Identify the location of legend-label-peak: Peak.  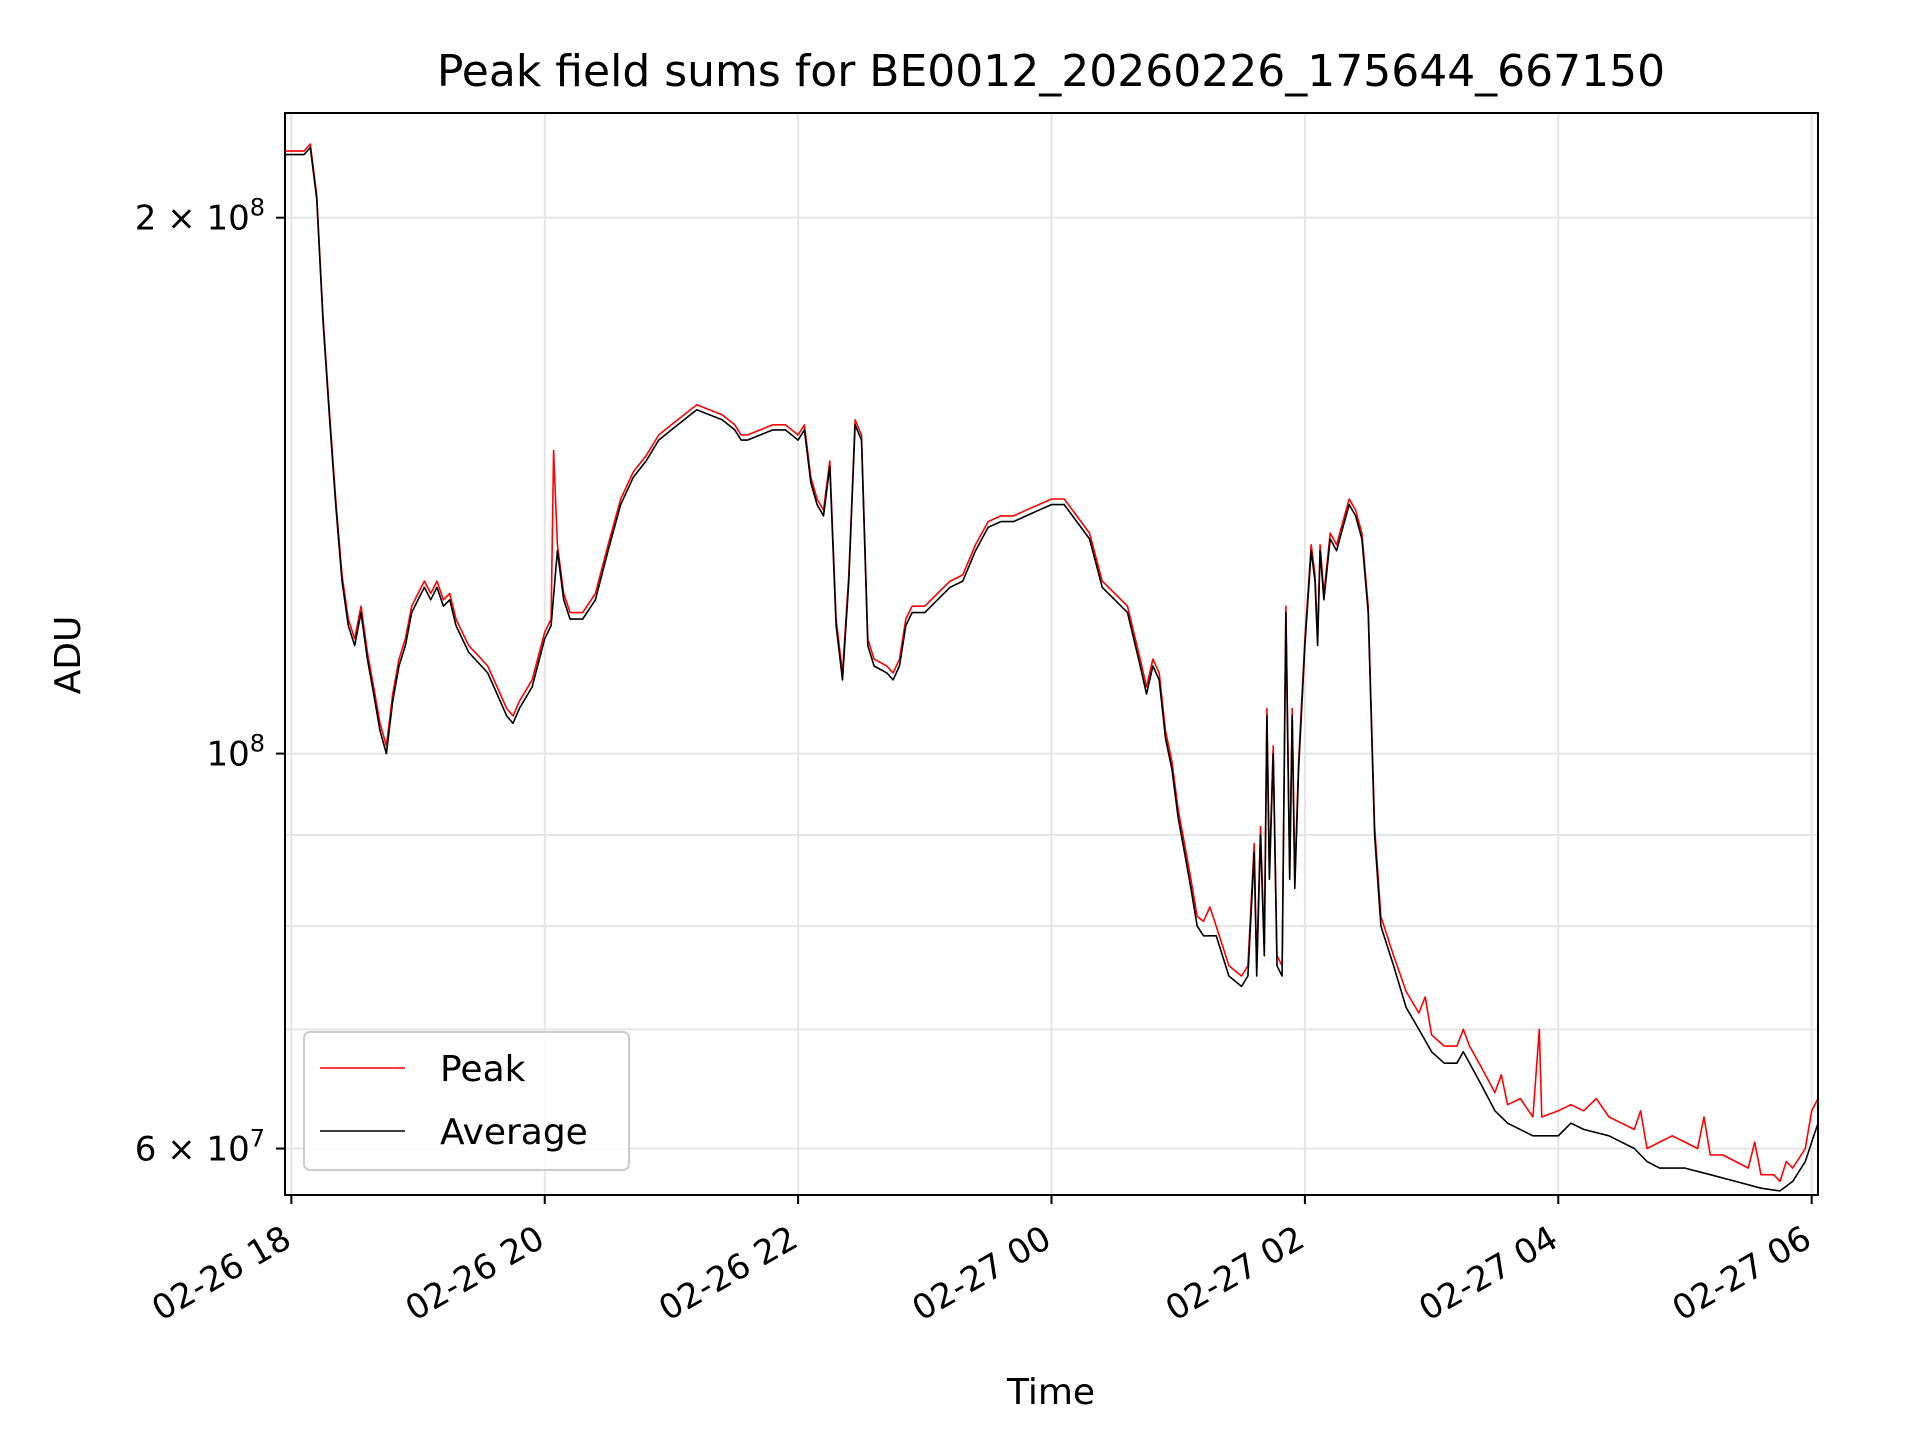
(483, 1069).